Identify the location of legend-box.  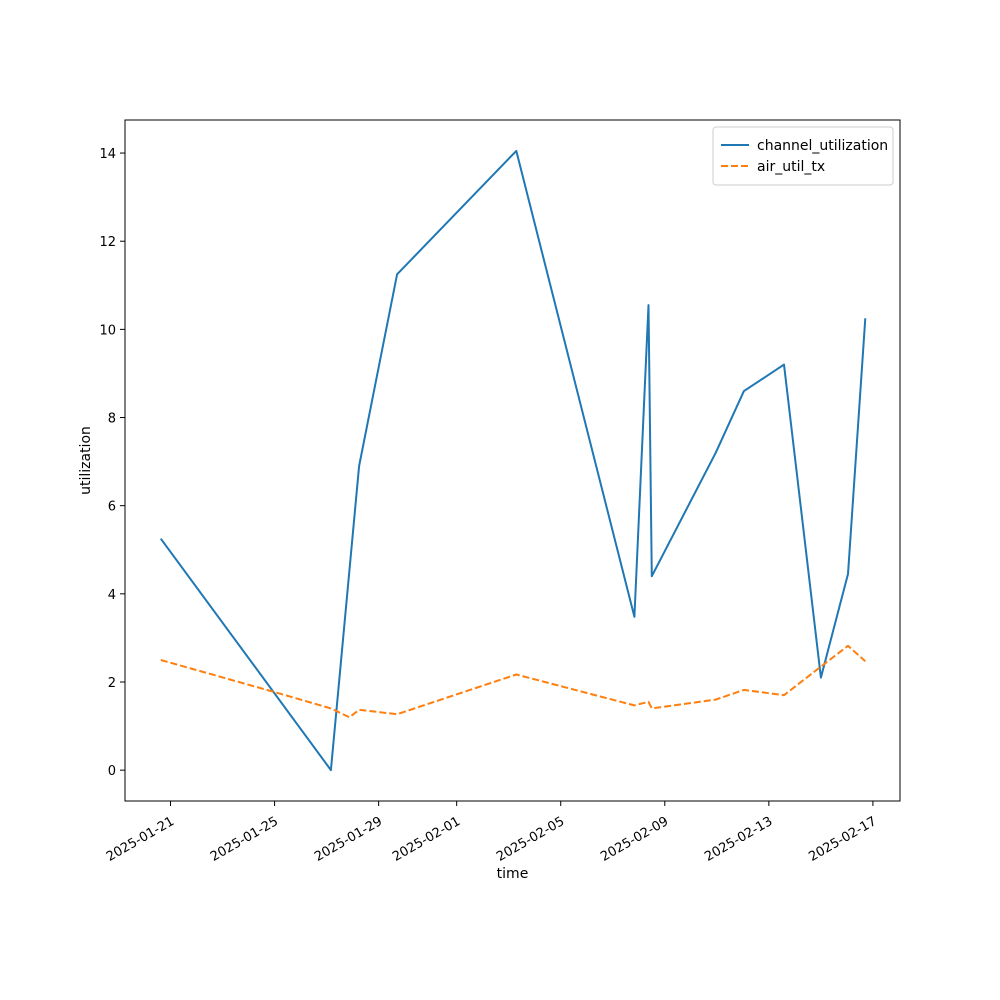
(803, 156).